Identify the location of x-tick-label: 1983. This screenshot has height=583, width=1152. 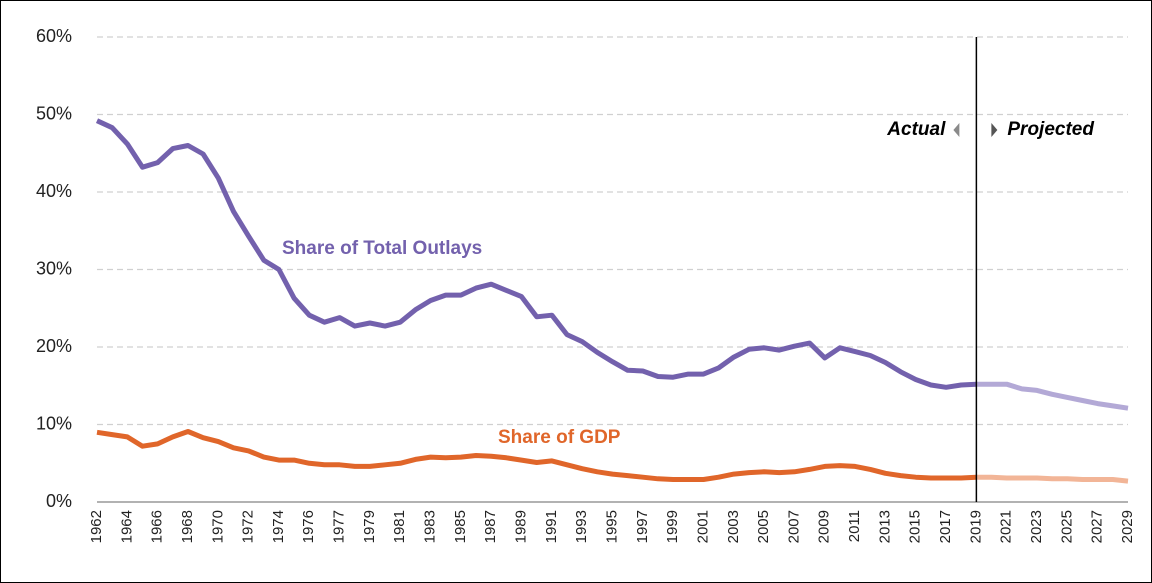
(430, 526).